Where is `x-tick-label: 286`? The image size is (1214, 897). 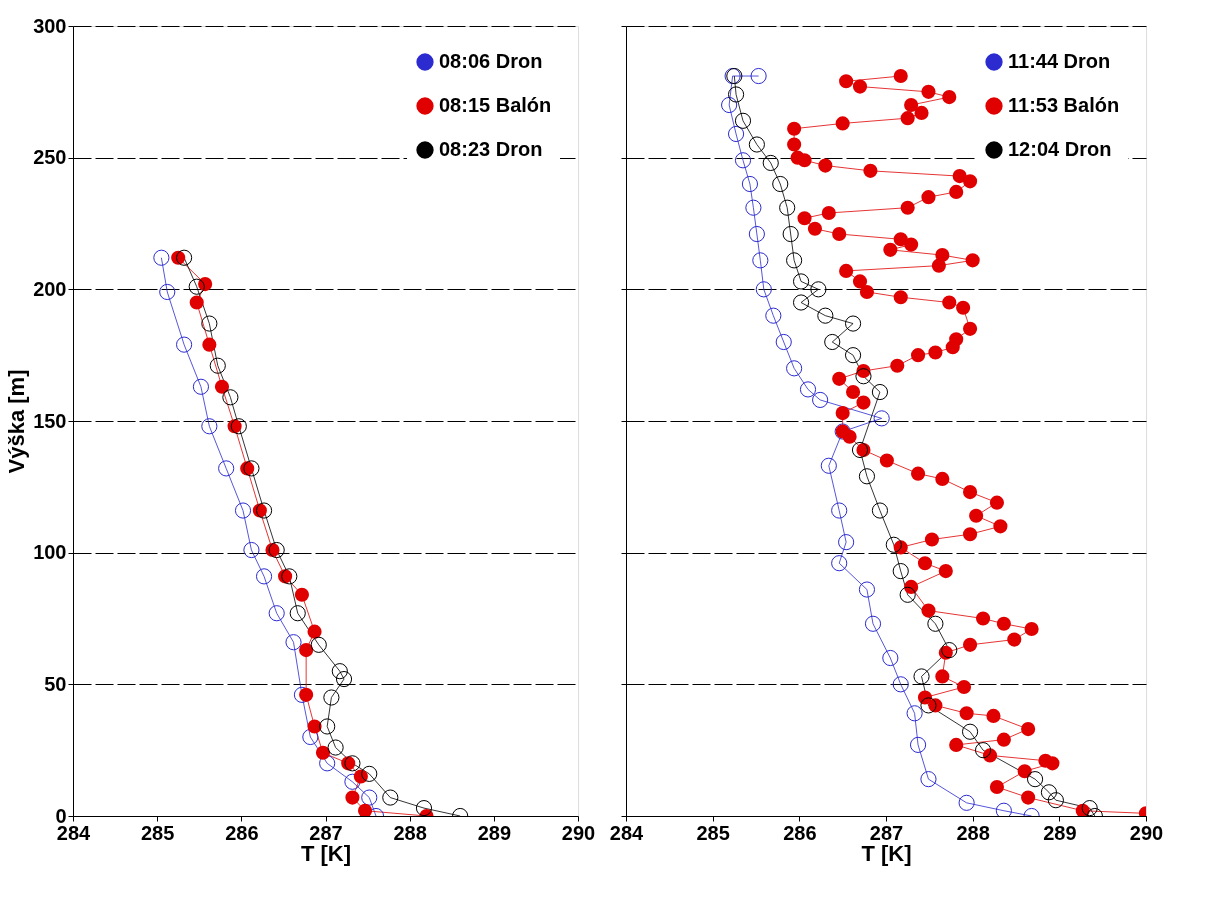 x-tick-label: 286 is located at coordinates (242, 832).